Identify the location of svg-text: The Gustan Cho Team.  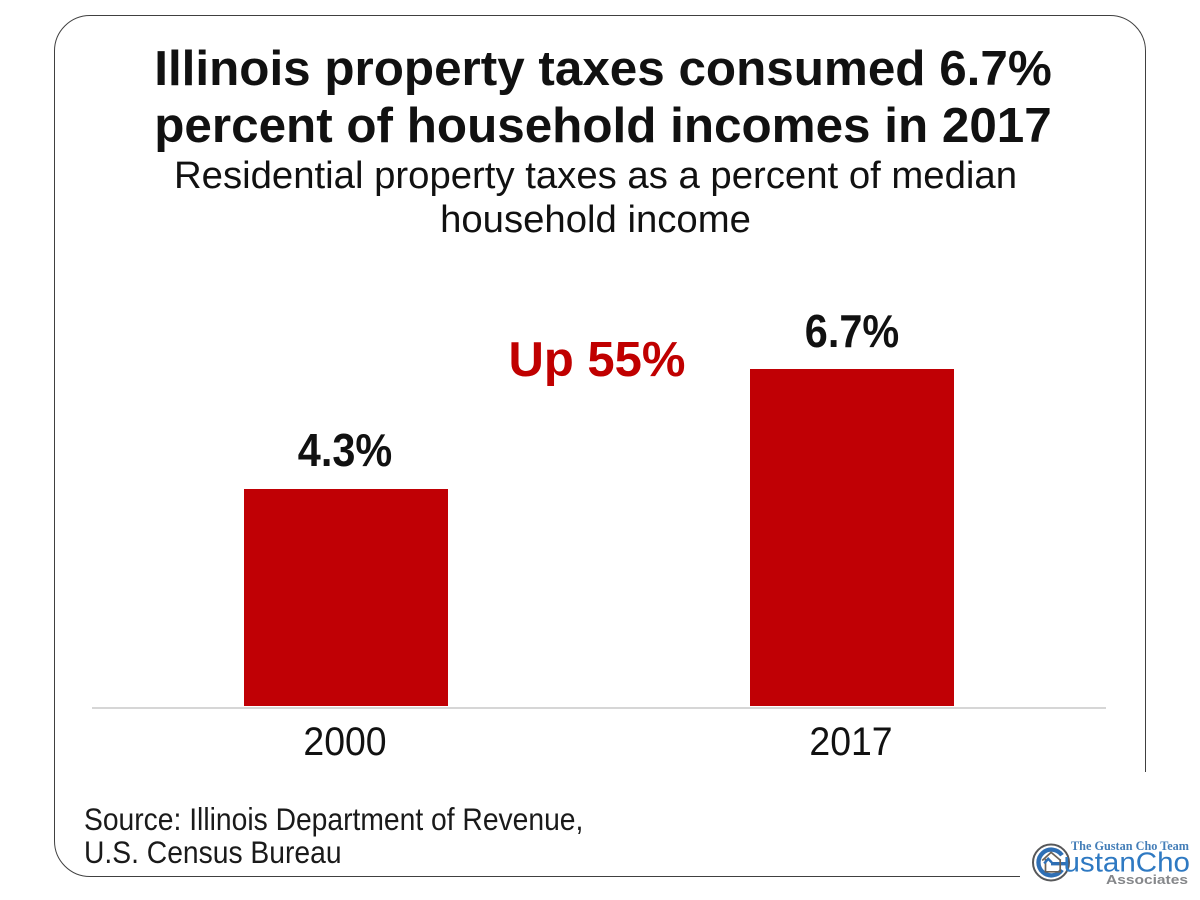
(1130, 846).